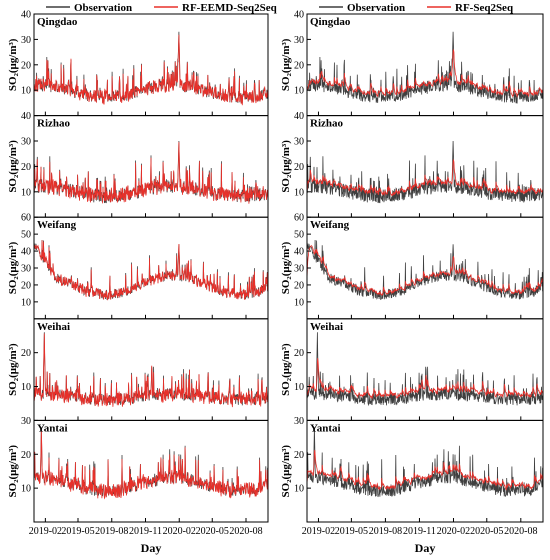  I want to click on legend-label-model: RF-Seq2Seq, so click(484, 8).